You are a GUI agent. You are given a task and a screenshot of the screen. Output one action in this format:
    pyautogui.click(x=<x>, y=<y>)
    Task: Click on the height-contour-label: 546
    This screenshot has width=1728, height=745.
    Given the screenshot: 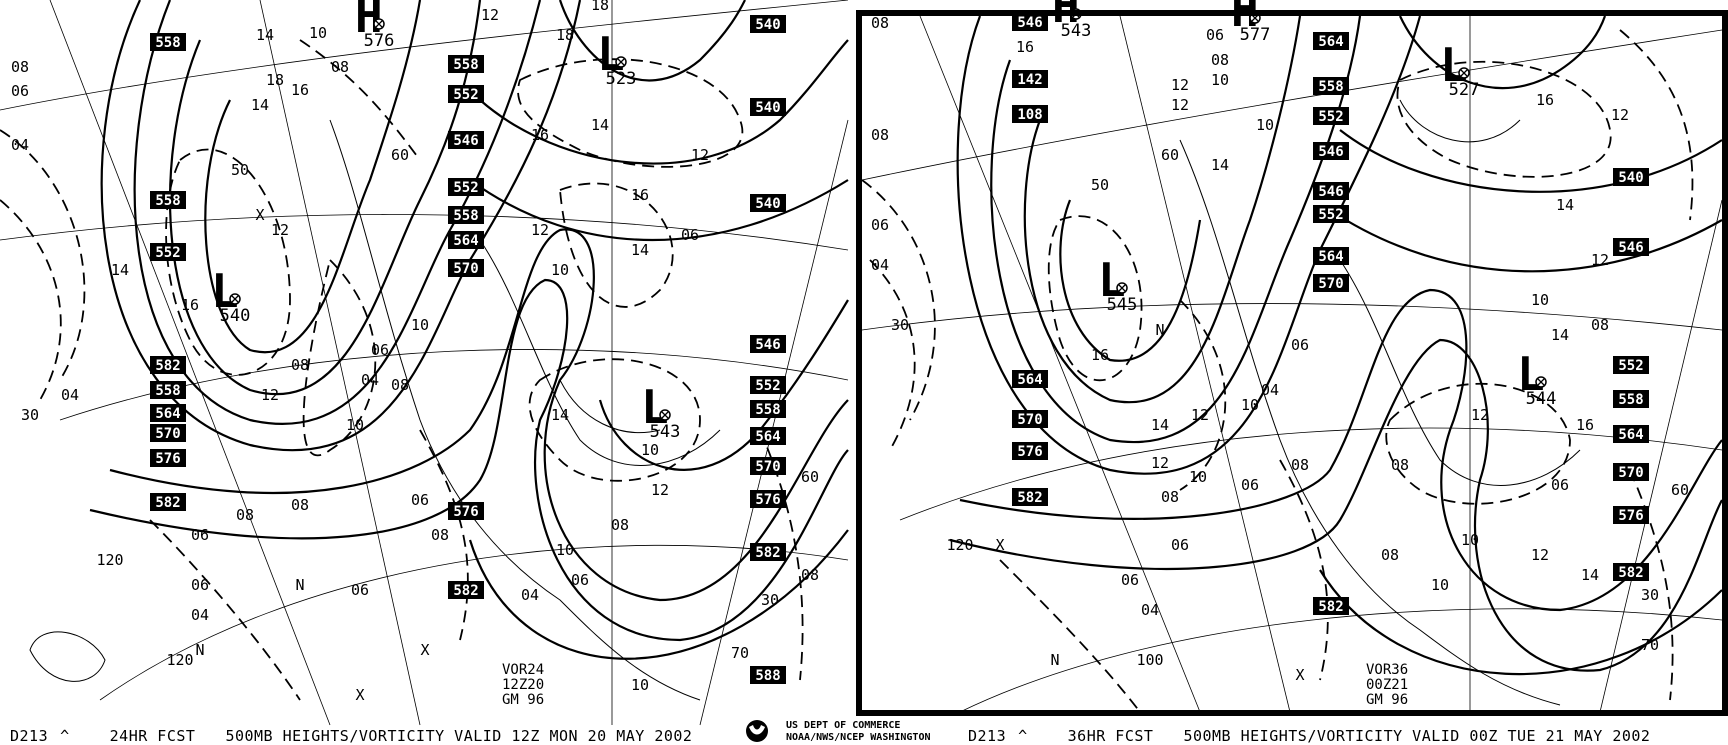 What is the action you would take?
    pyautogui.click(x=768, y=344)
    